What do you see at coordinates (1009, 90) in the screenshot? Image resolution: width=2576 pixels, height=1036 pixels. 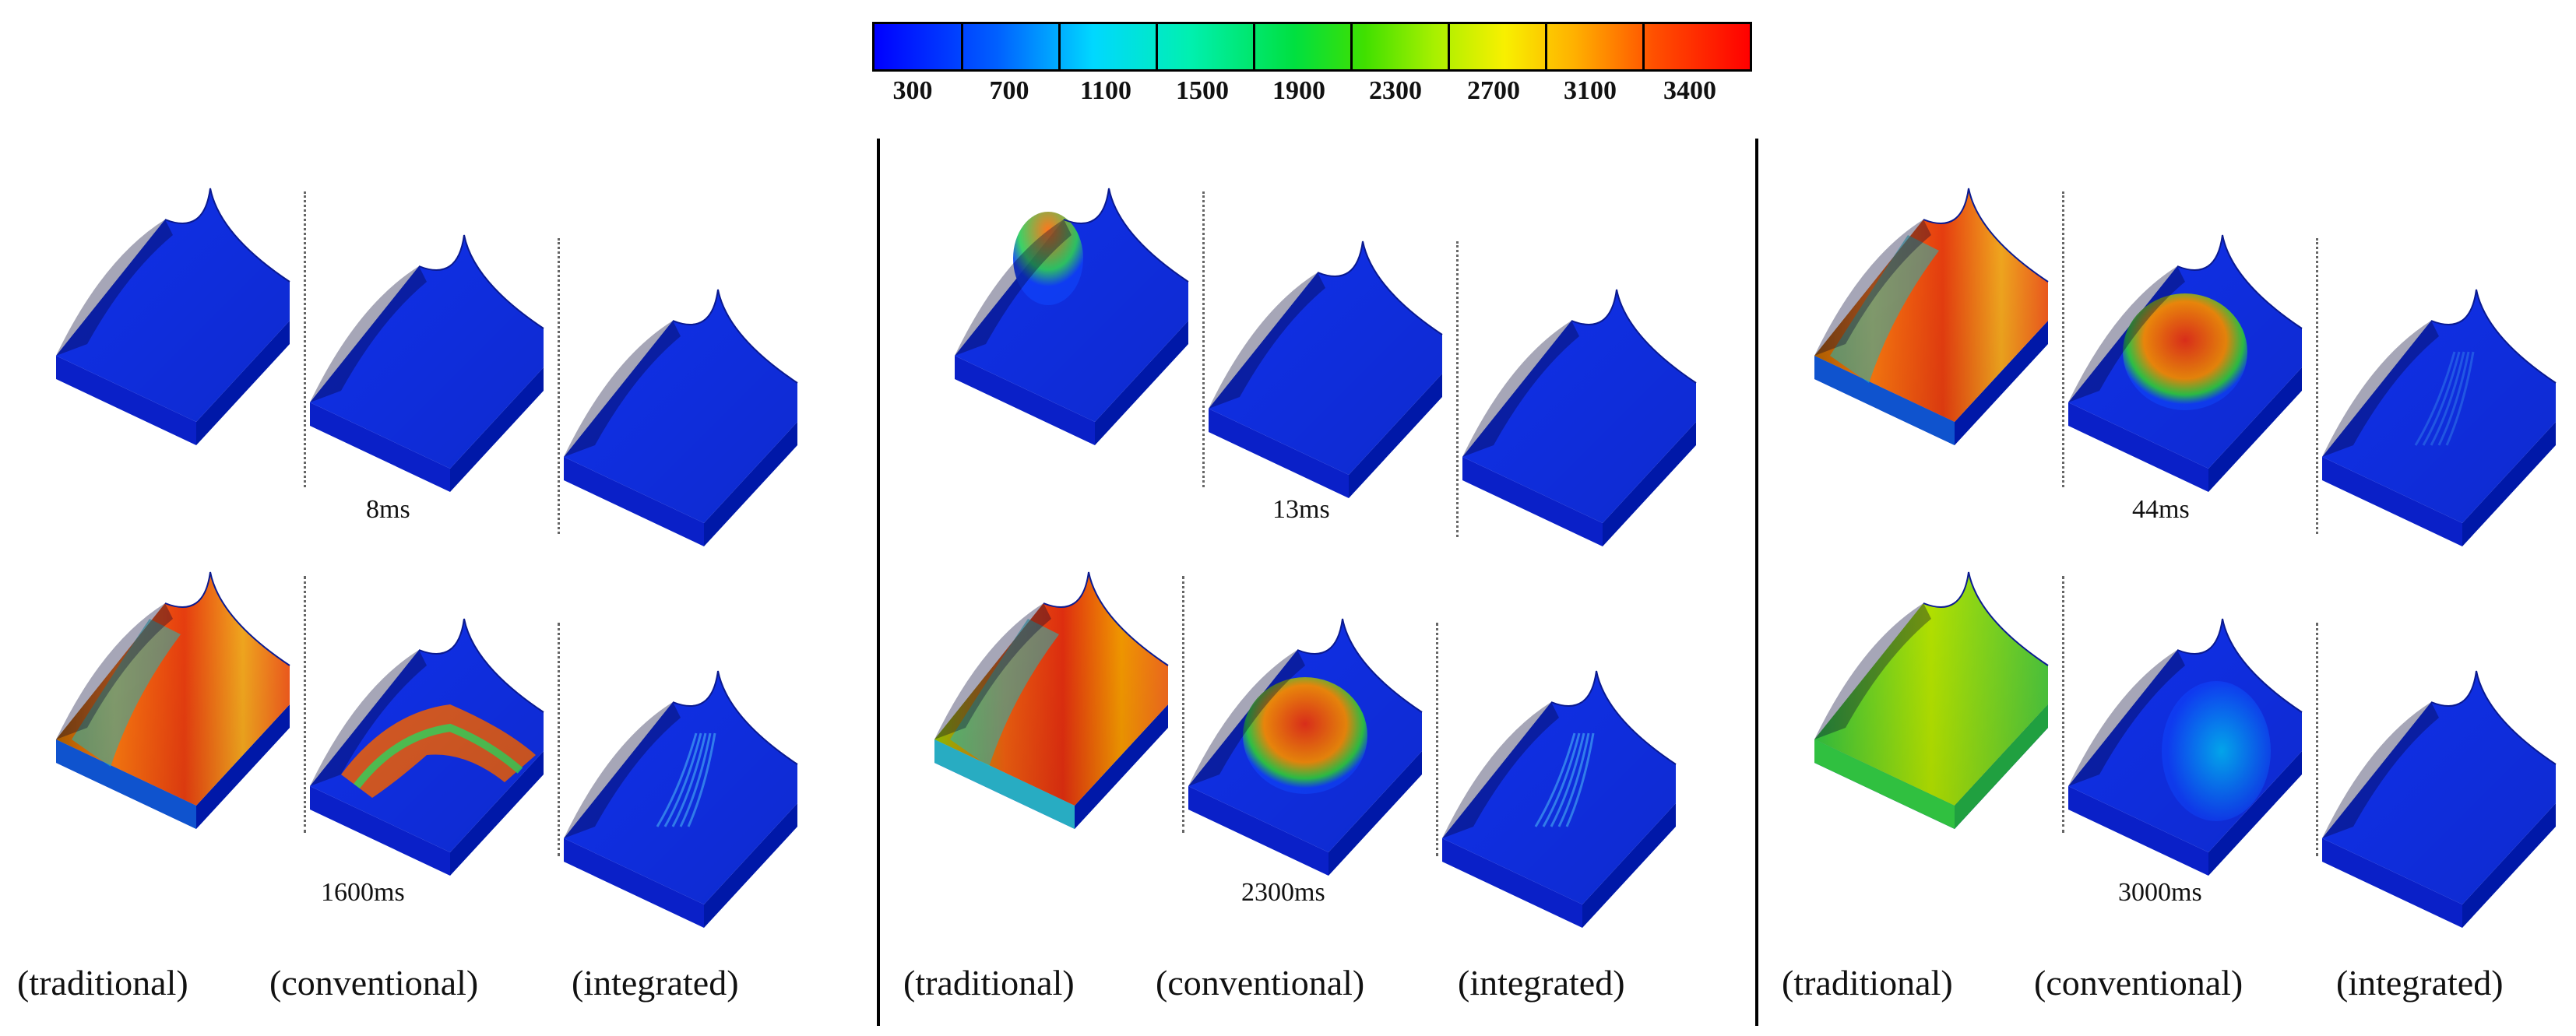 I see `colorbar-tick: 700` at bounding box center [1009, 90].